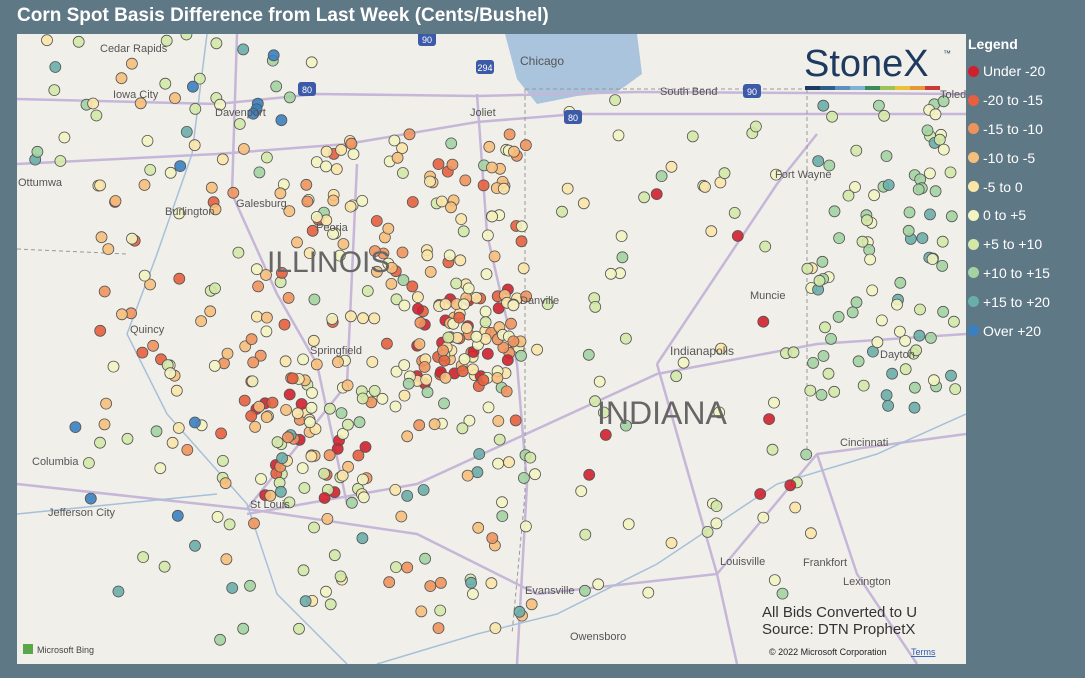 The image size is (1085, 678). Describe the element at coordinates (1013, 100) in the screenshot. I see `legend-label: -20 to -15` at that location.